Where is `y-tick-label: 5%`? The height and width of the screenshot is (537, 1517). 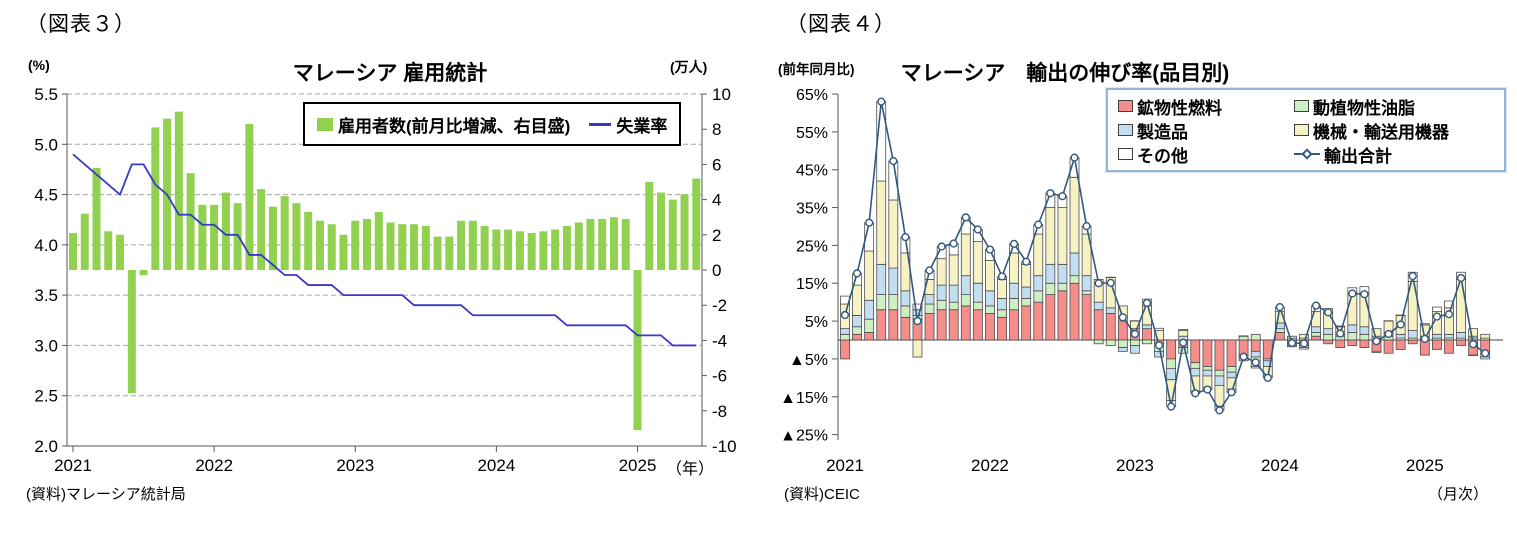
y-tick-label: 5% is located at coordinates (816, 322).